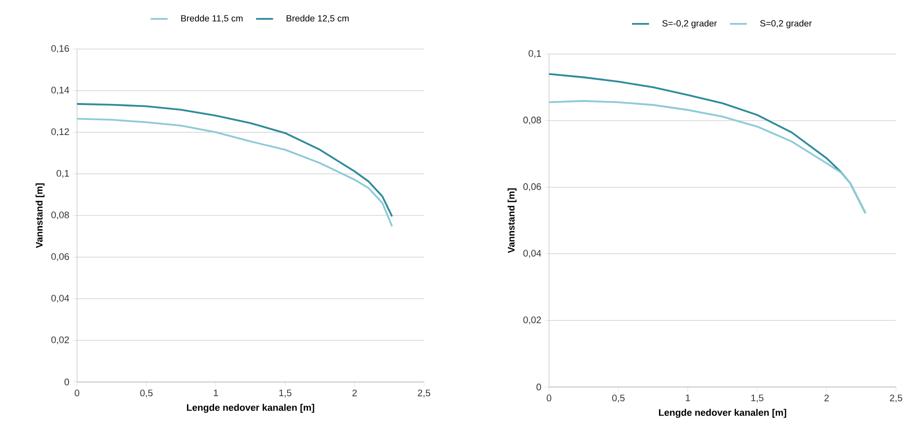 Image resolution: width=909 pixels, height=441 pixels. What do you see at coordinates (212, 18) in the screenshot?
I see `legend-label: Bredde 11,5 cm` at bounding box center [212, 18].